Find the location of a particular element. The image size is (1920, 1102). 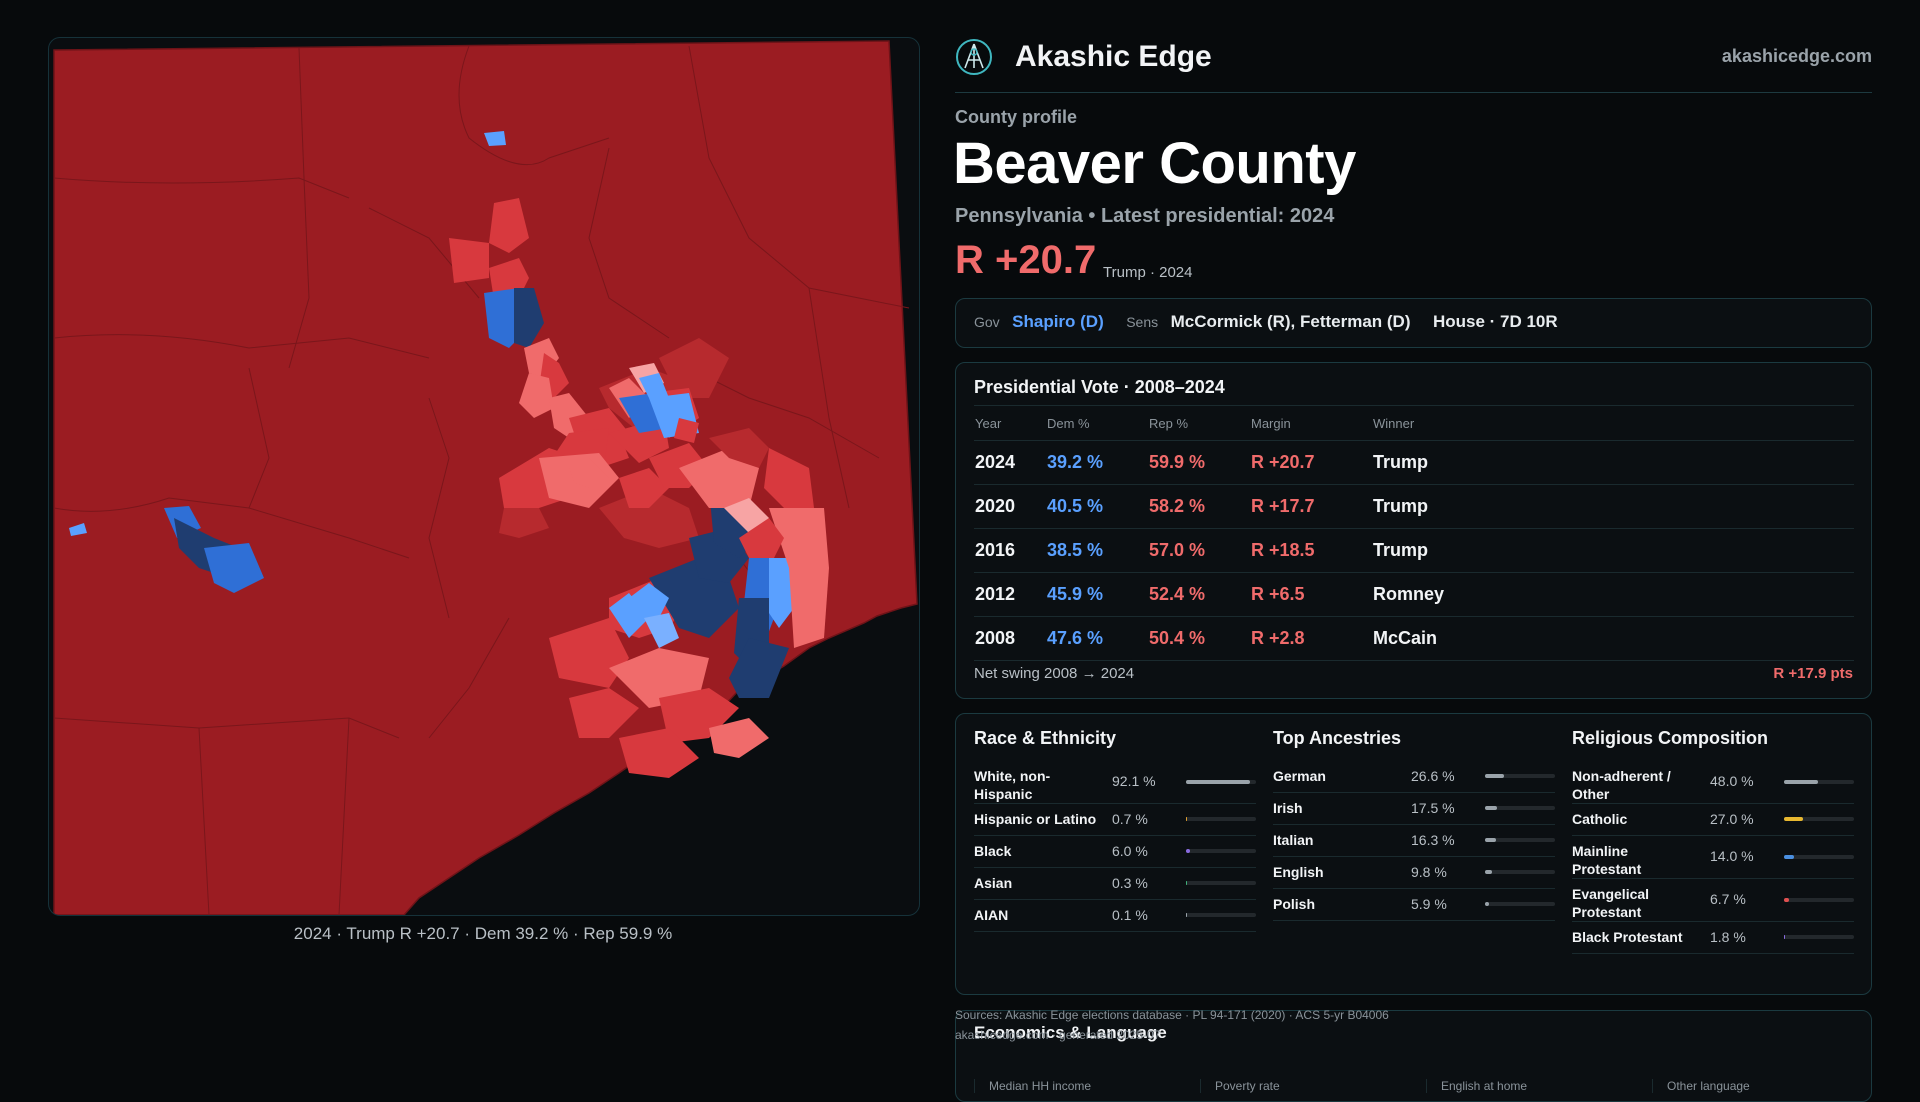

table-row: 2024 39.2 % 59.9 % R +20.7 Trump is located at coordinates (1414, 462).